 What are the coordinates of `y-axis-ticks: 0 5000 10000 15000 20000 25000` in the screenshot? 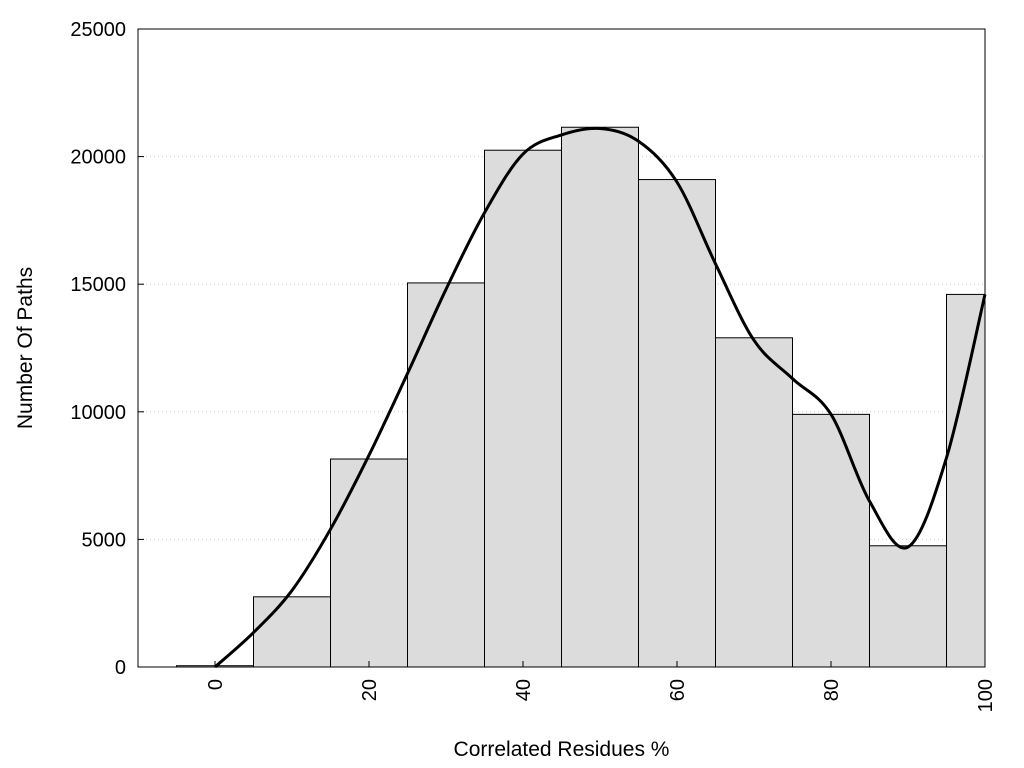 It's located at (107, 349).